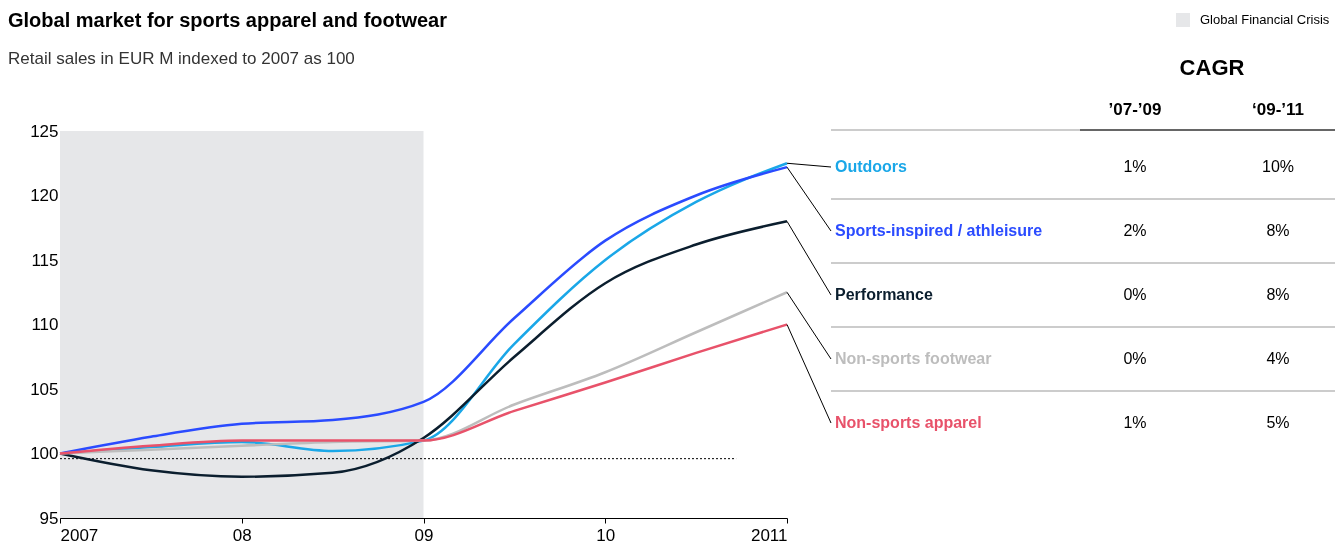 The width and height of the screenshot is (1341, 550). I want to click on x-tick-label: 08, so click(242, 535).